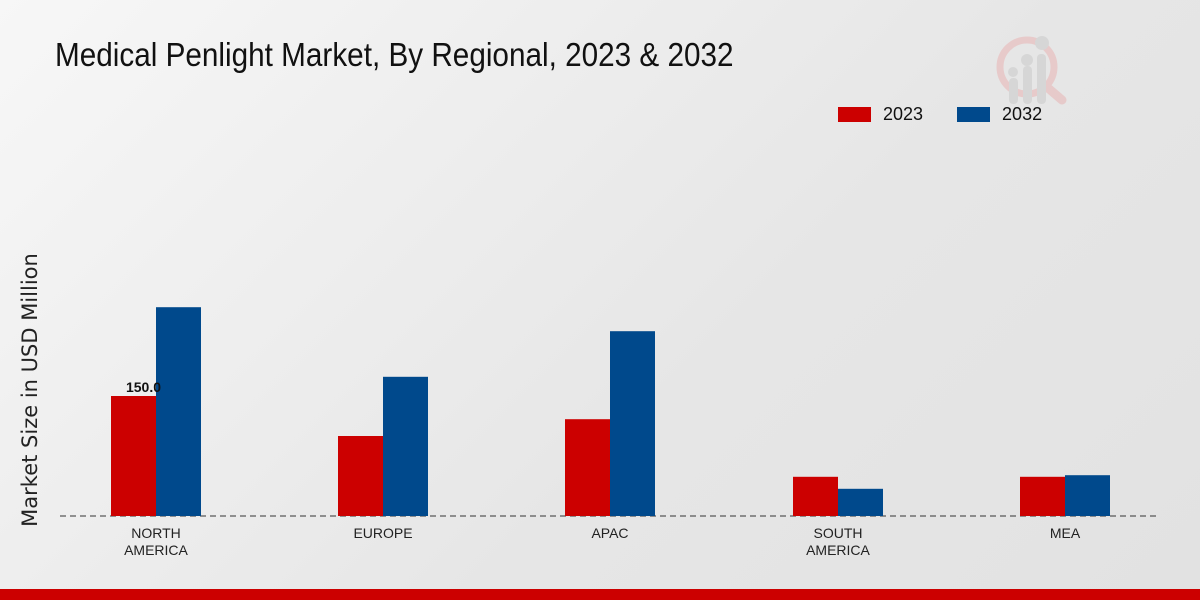  Describe the element at coordinates (609, 533) in the screenshot. I see `x-tick-label: APAC` at that location.